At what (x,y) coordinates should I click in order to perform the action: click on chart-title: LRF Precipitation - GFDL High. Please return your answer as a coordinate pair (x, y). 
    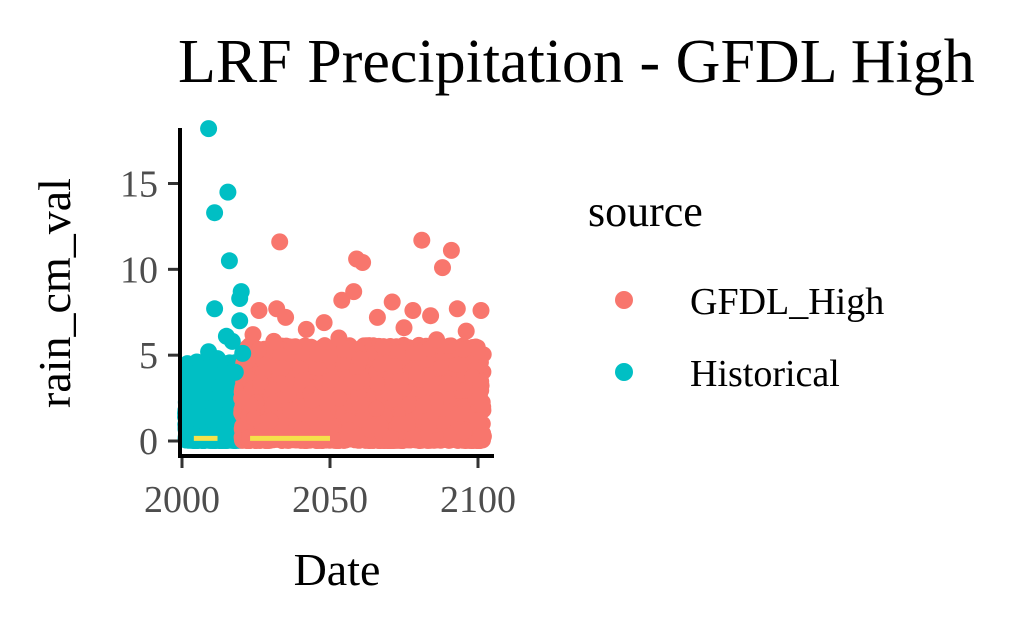
    Looking at the image, I should click on (576, 62).